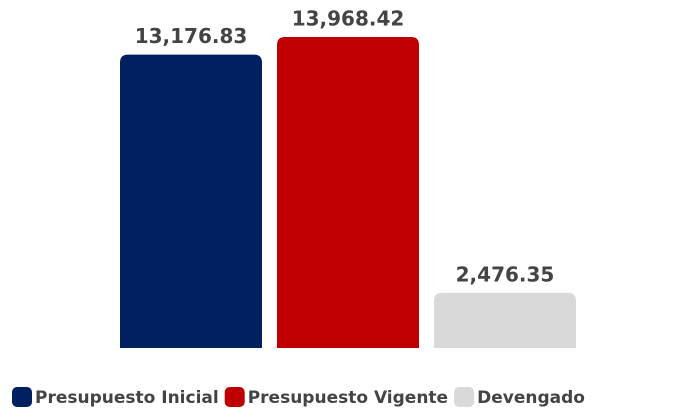 The width and height of the screenshot is (692, 412). Describe the element at coordinates (348, 19) in the screenshot. I see `value-label: 13,968.42` at that location.